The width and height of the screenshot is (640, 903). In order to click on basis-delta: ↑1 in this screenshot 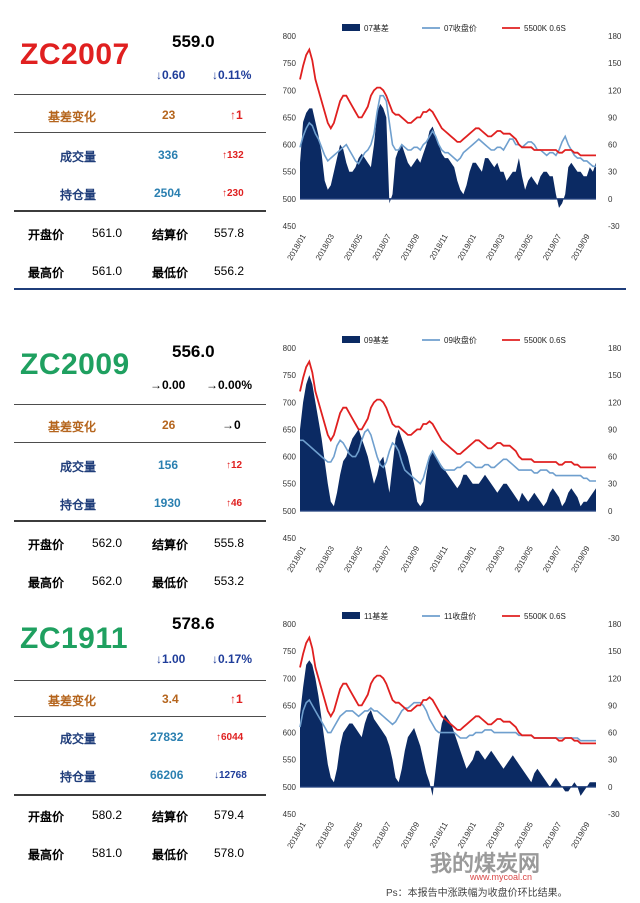, I will do `click(236, 699)`.